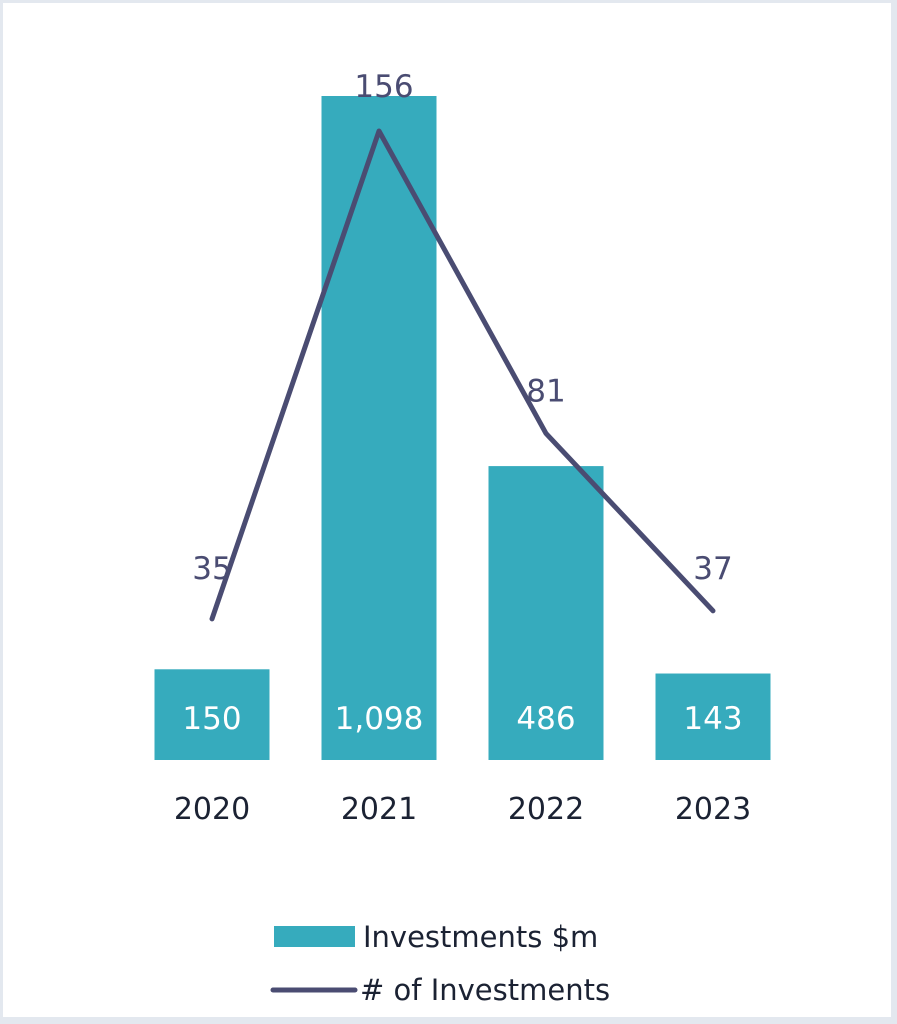  What do you see at coordinates (712, 719) in the screenshot?
I see `bar-label-2023: 143` at bounding box center [712, 719].